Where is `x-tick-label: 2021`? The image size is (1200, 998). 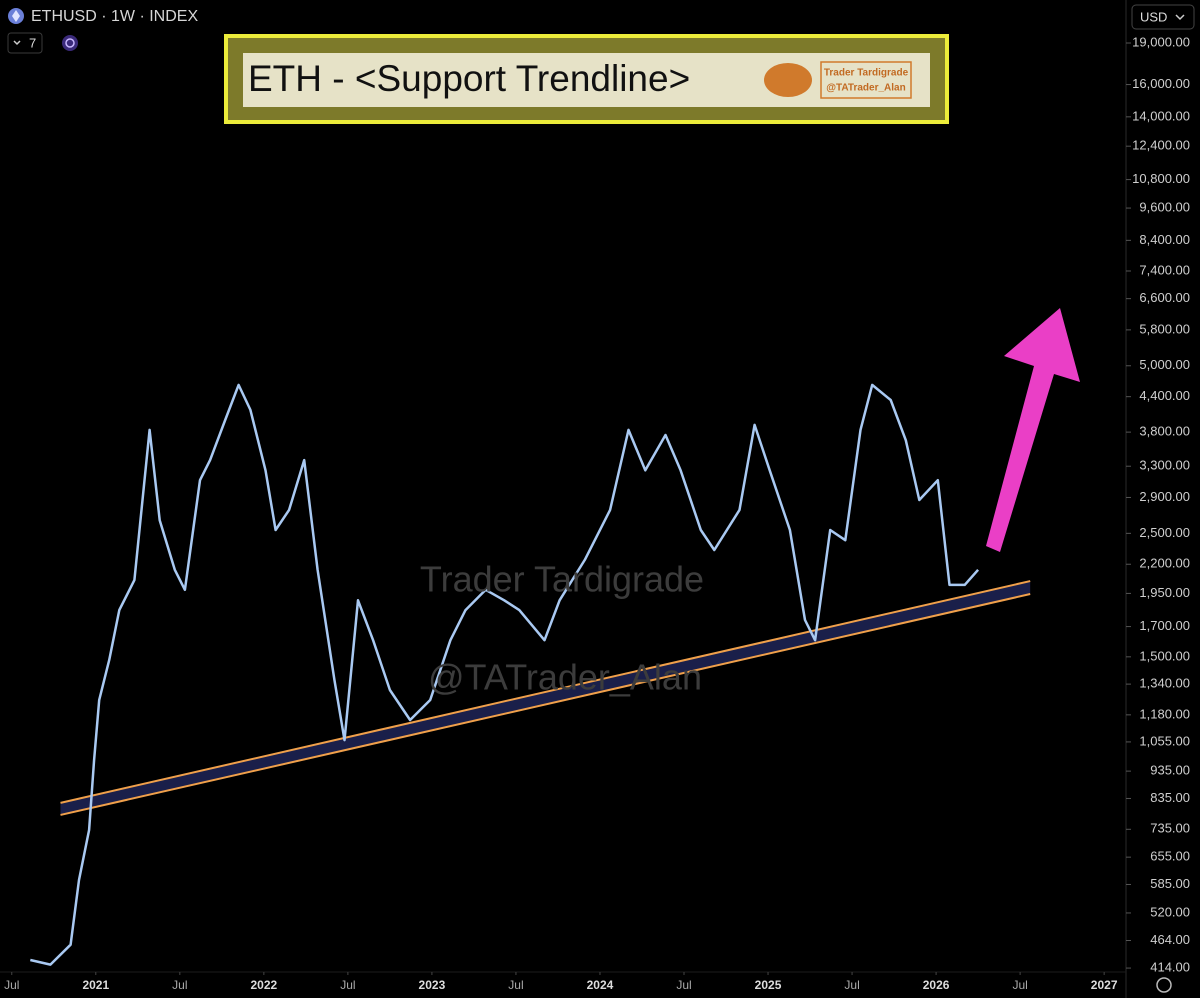 x-tick-label: 2021 is located at coordinates (95, 985).